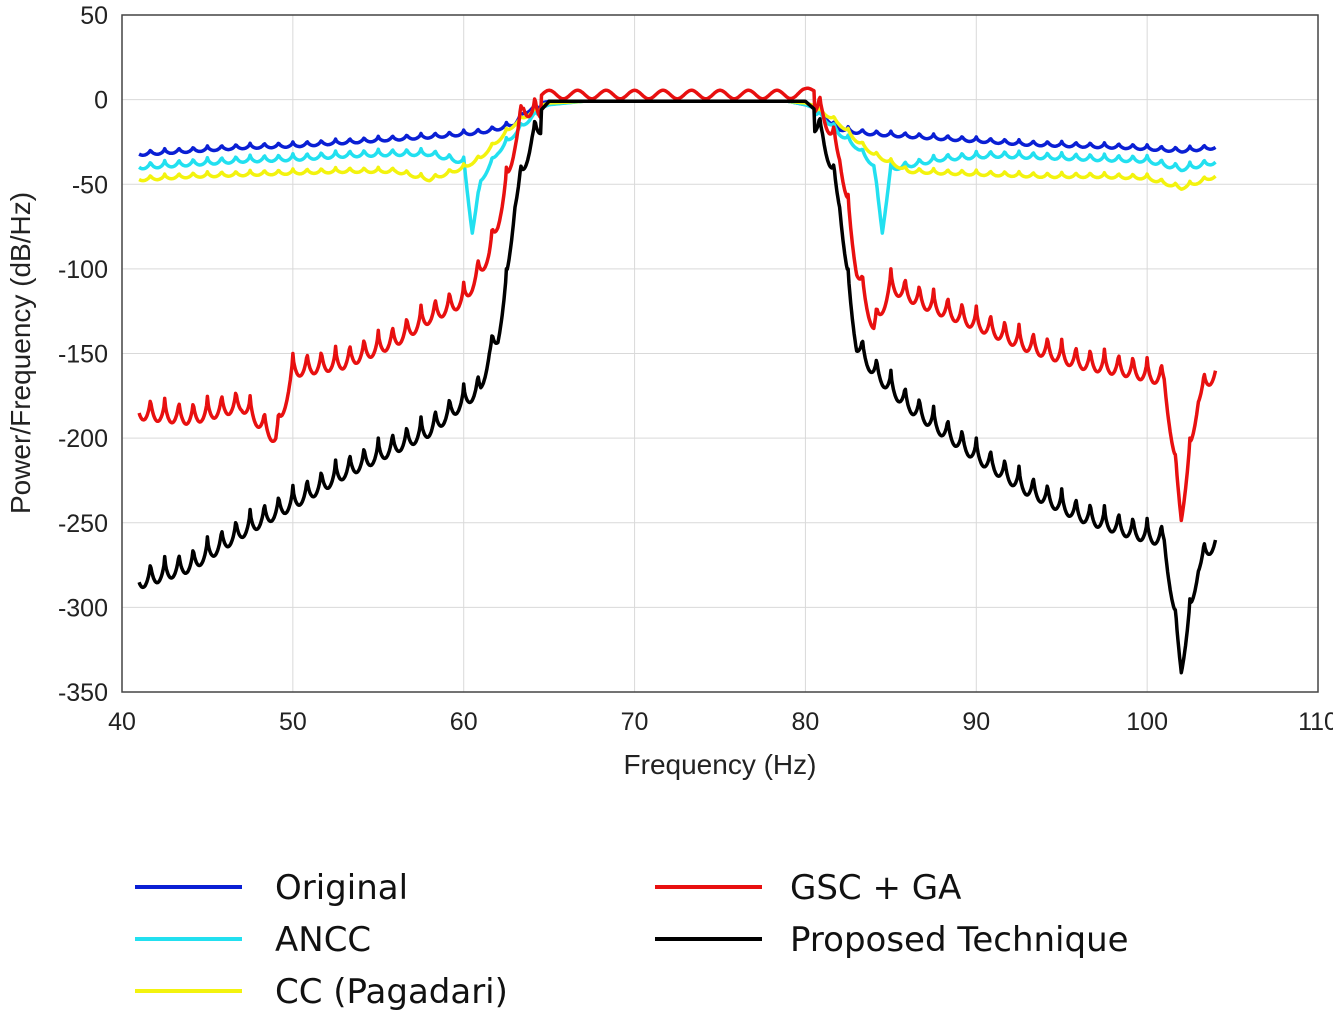 Image resolution: width=1333 pixels, height=1020 pixels. What do you see at coordinates (83, 439) in the screenshot?
I see `y-tick-label: -200` at bounding box center [83, 439].